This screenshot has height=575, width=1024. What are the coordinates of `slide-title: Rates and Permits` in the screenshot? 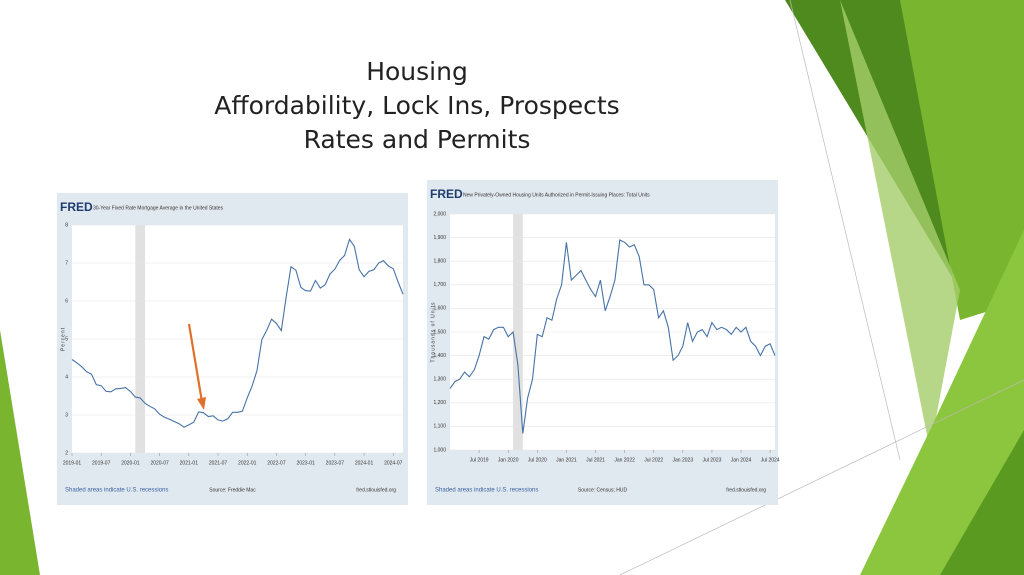 It's located at (417, 139).